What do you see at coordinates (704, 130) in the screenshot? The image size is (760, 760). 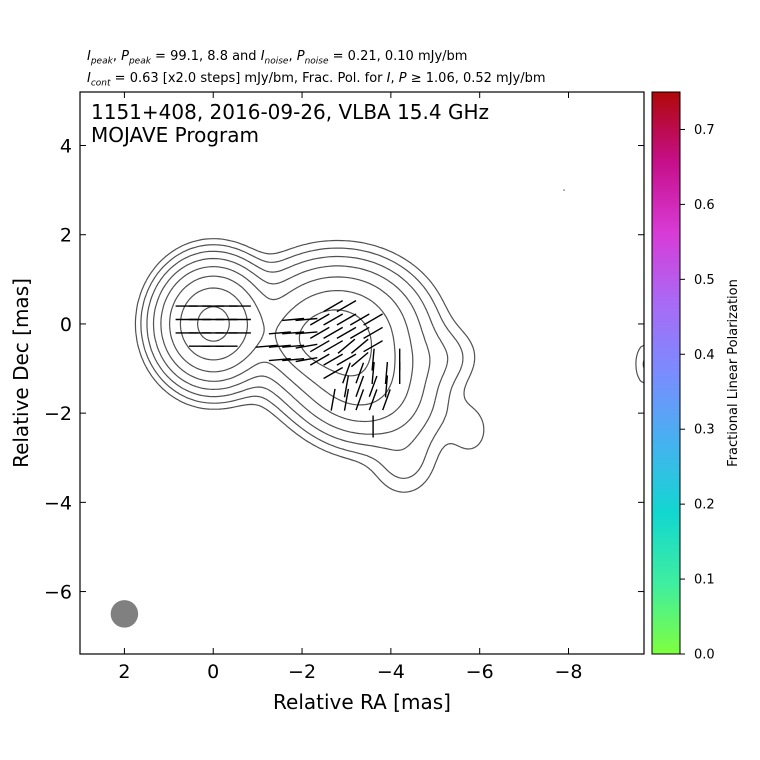 I see `colorbar-tick-label: 0.7` at bounding box center [704, 130].